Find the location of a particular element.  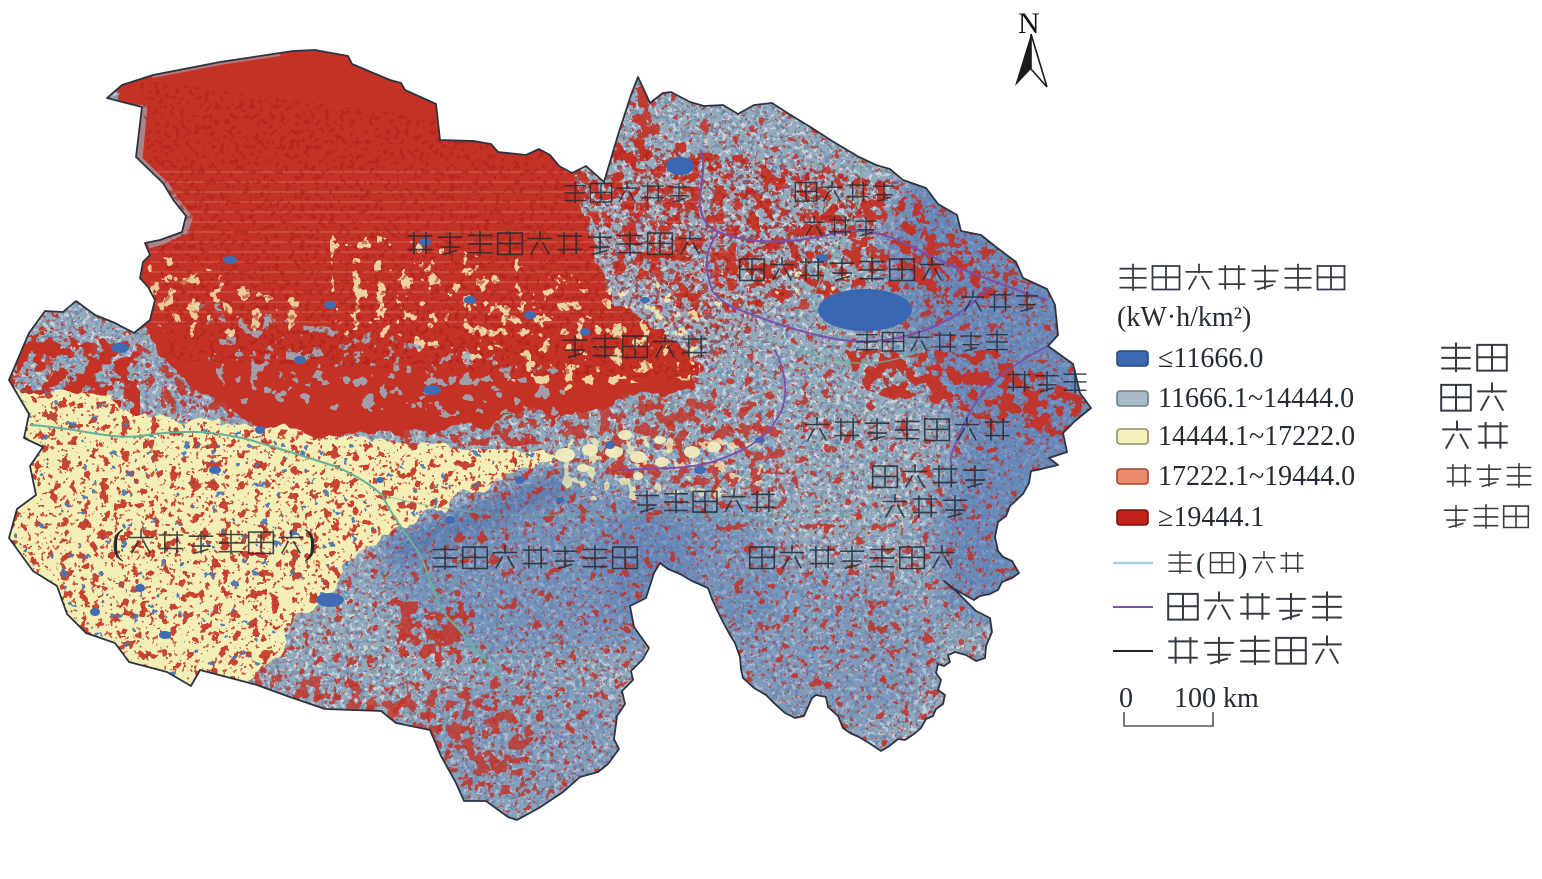

svg-text: ≥19444.1 is located at coordinates (1211, 517).